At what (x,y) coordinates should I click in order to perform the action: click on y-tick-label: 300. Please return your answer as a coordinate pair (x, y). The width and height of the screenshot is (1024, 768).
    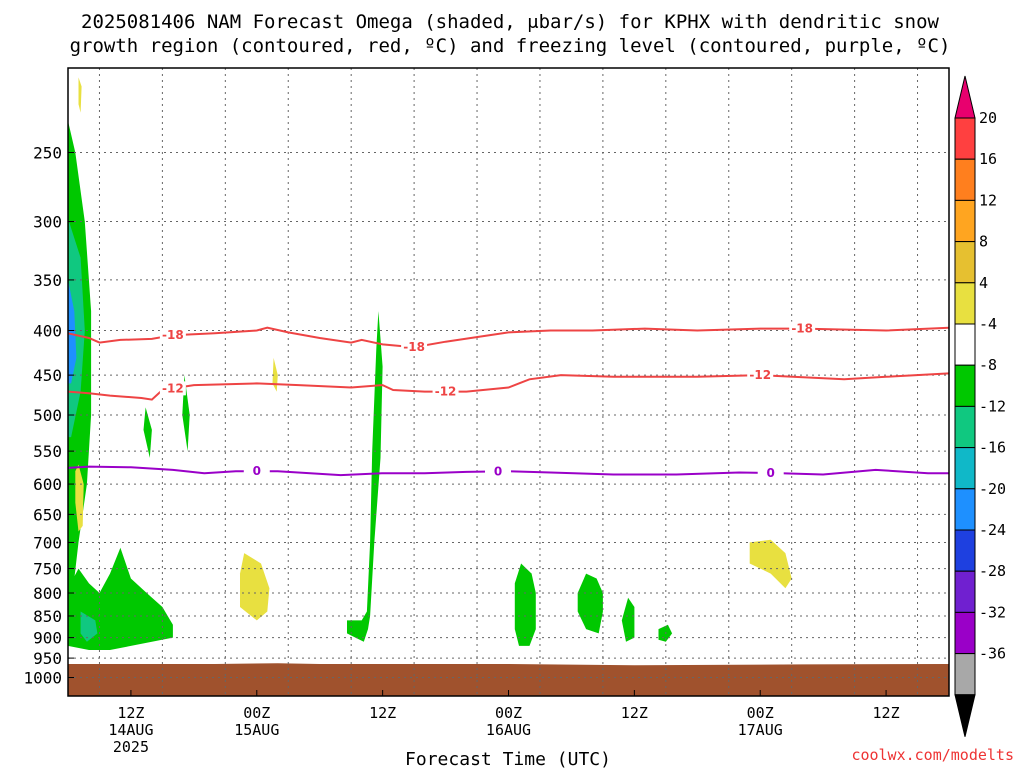
    Looking at the image, I should click on (47, 222).